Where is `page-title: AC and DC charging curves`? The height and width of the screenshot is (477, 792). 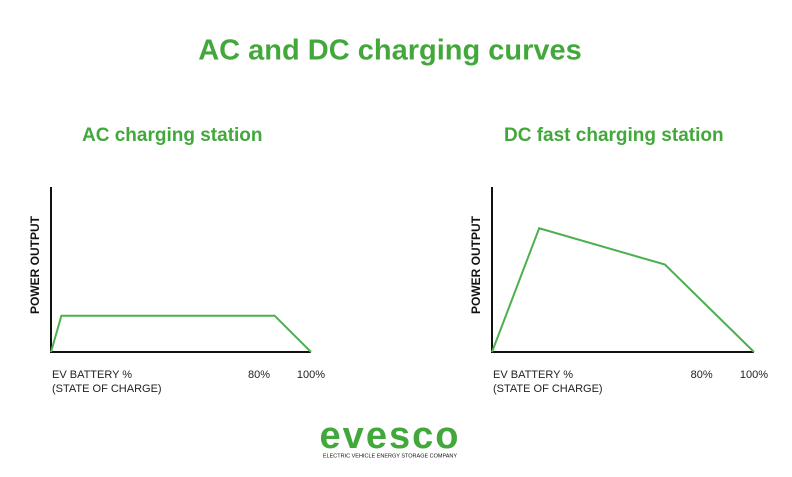 page-title: AC and DC charging curves is located at coordinates (390, 51).